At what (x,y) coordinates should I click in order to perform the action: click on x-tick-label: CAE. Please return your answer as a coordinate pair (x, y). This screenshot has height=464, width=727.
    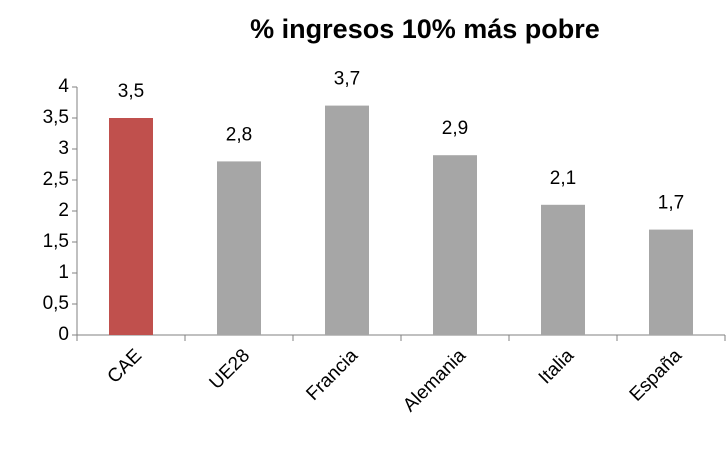
    Looking at the image, I should click on (125, 366).